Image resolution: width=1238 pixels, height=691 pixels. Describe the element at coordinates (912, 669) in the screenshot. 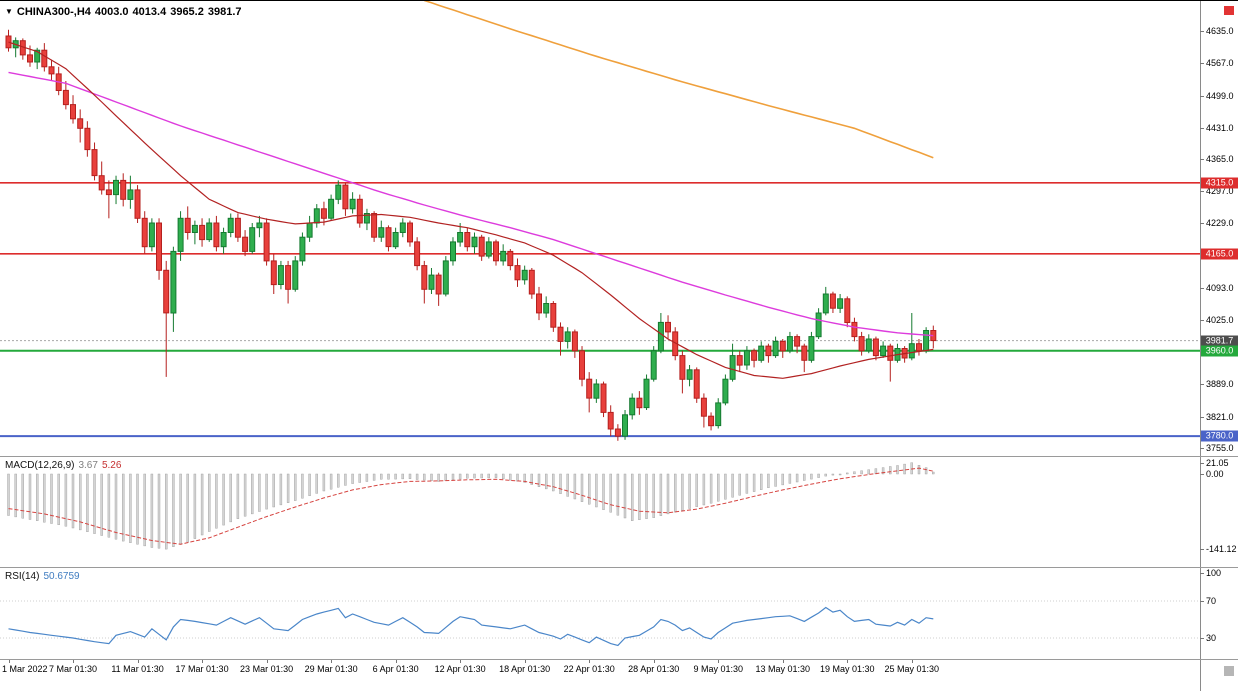

I see `time-axis-label: 25 May 01:30` at that location.